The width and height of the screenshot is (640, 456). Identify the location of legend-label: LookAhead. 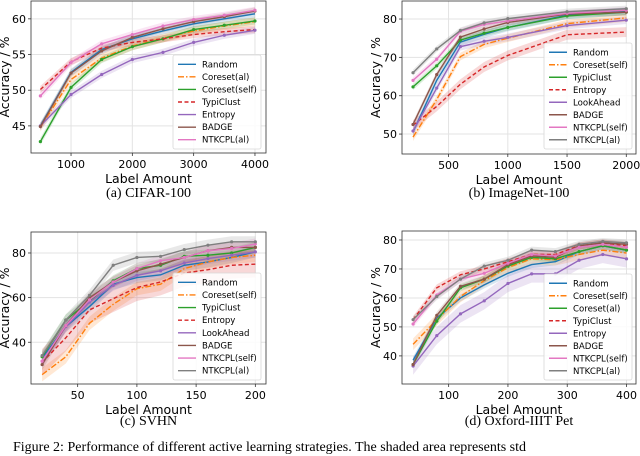
(596, 103).